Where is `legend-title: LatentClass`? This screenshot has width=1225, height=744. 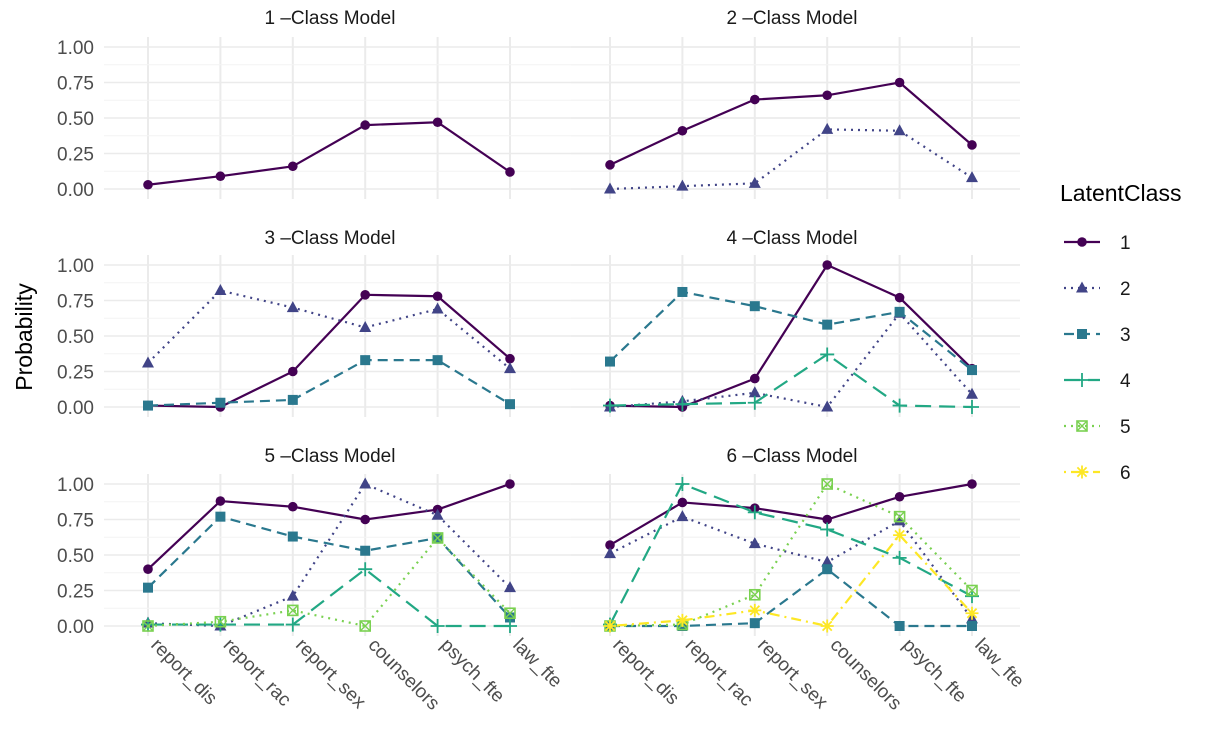 legend-title: LatentClass is located at coordinates (1120, 193).